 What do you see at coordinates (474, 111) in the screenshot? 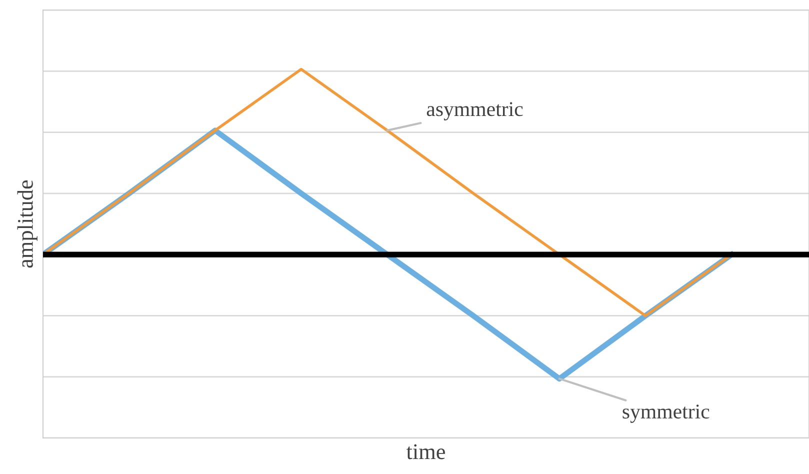
I see `series-label: asymmetric` at bounding box center [474, 111].